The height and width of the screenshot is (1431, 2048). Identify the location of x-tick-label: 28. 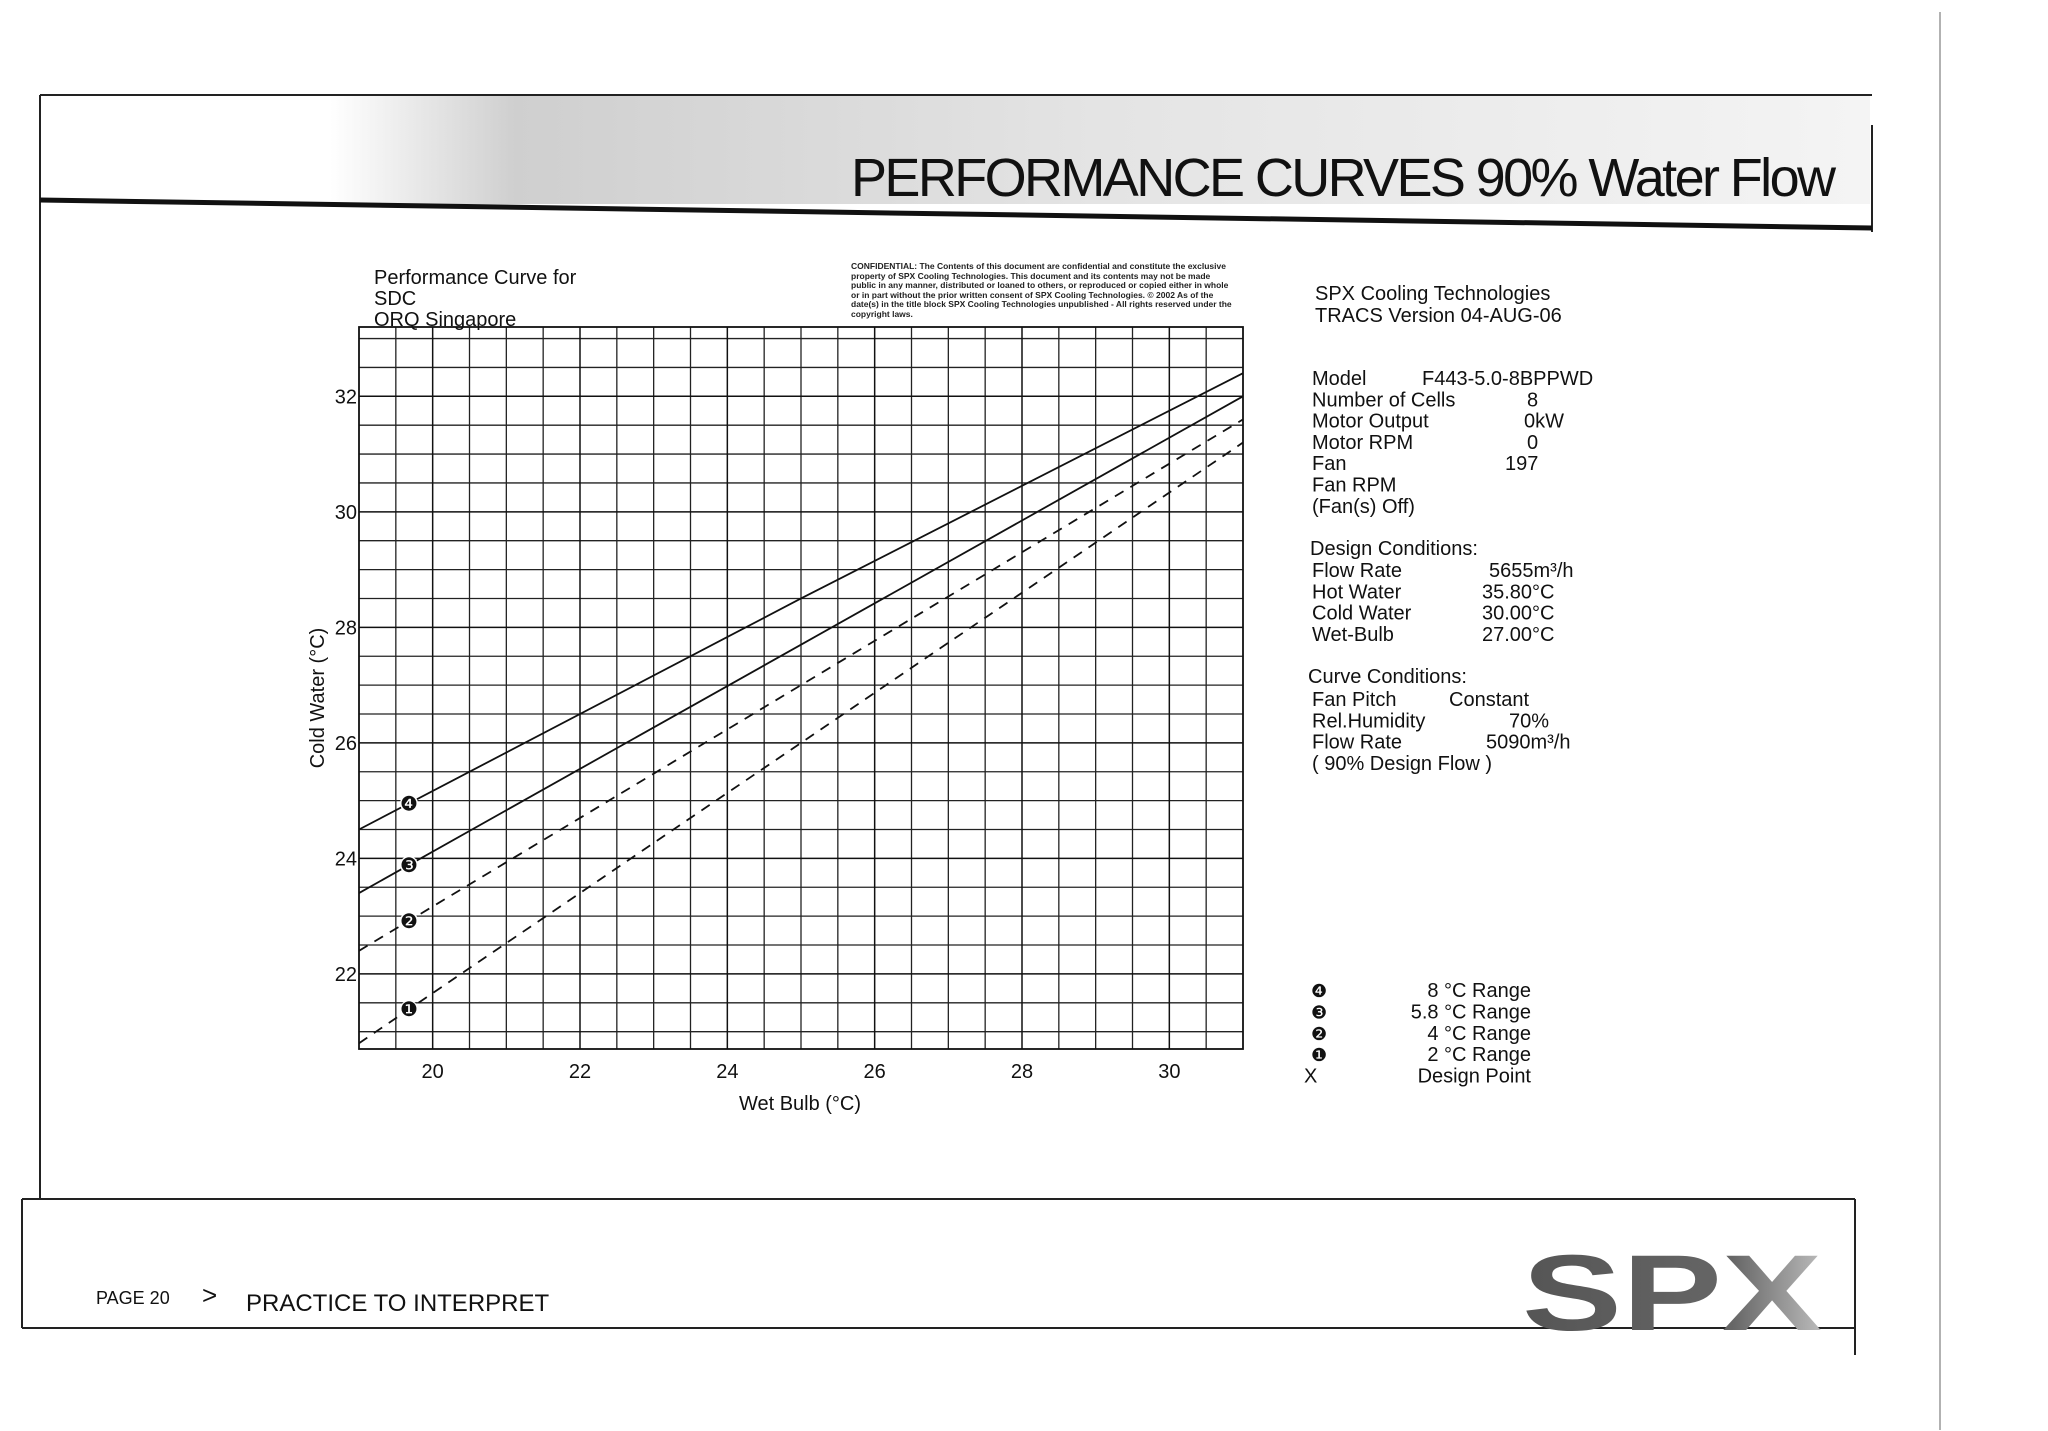
(1022, 1072).